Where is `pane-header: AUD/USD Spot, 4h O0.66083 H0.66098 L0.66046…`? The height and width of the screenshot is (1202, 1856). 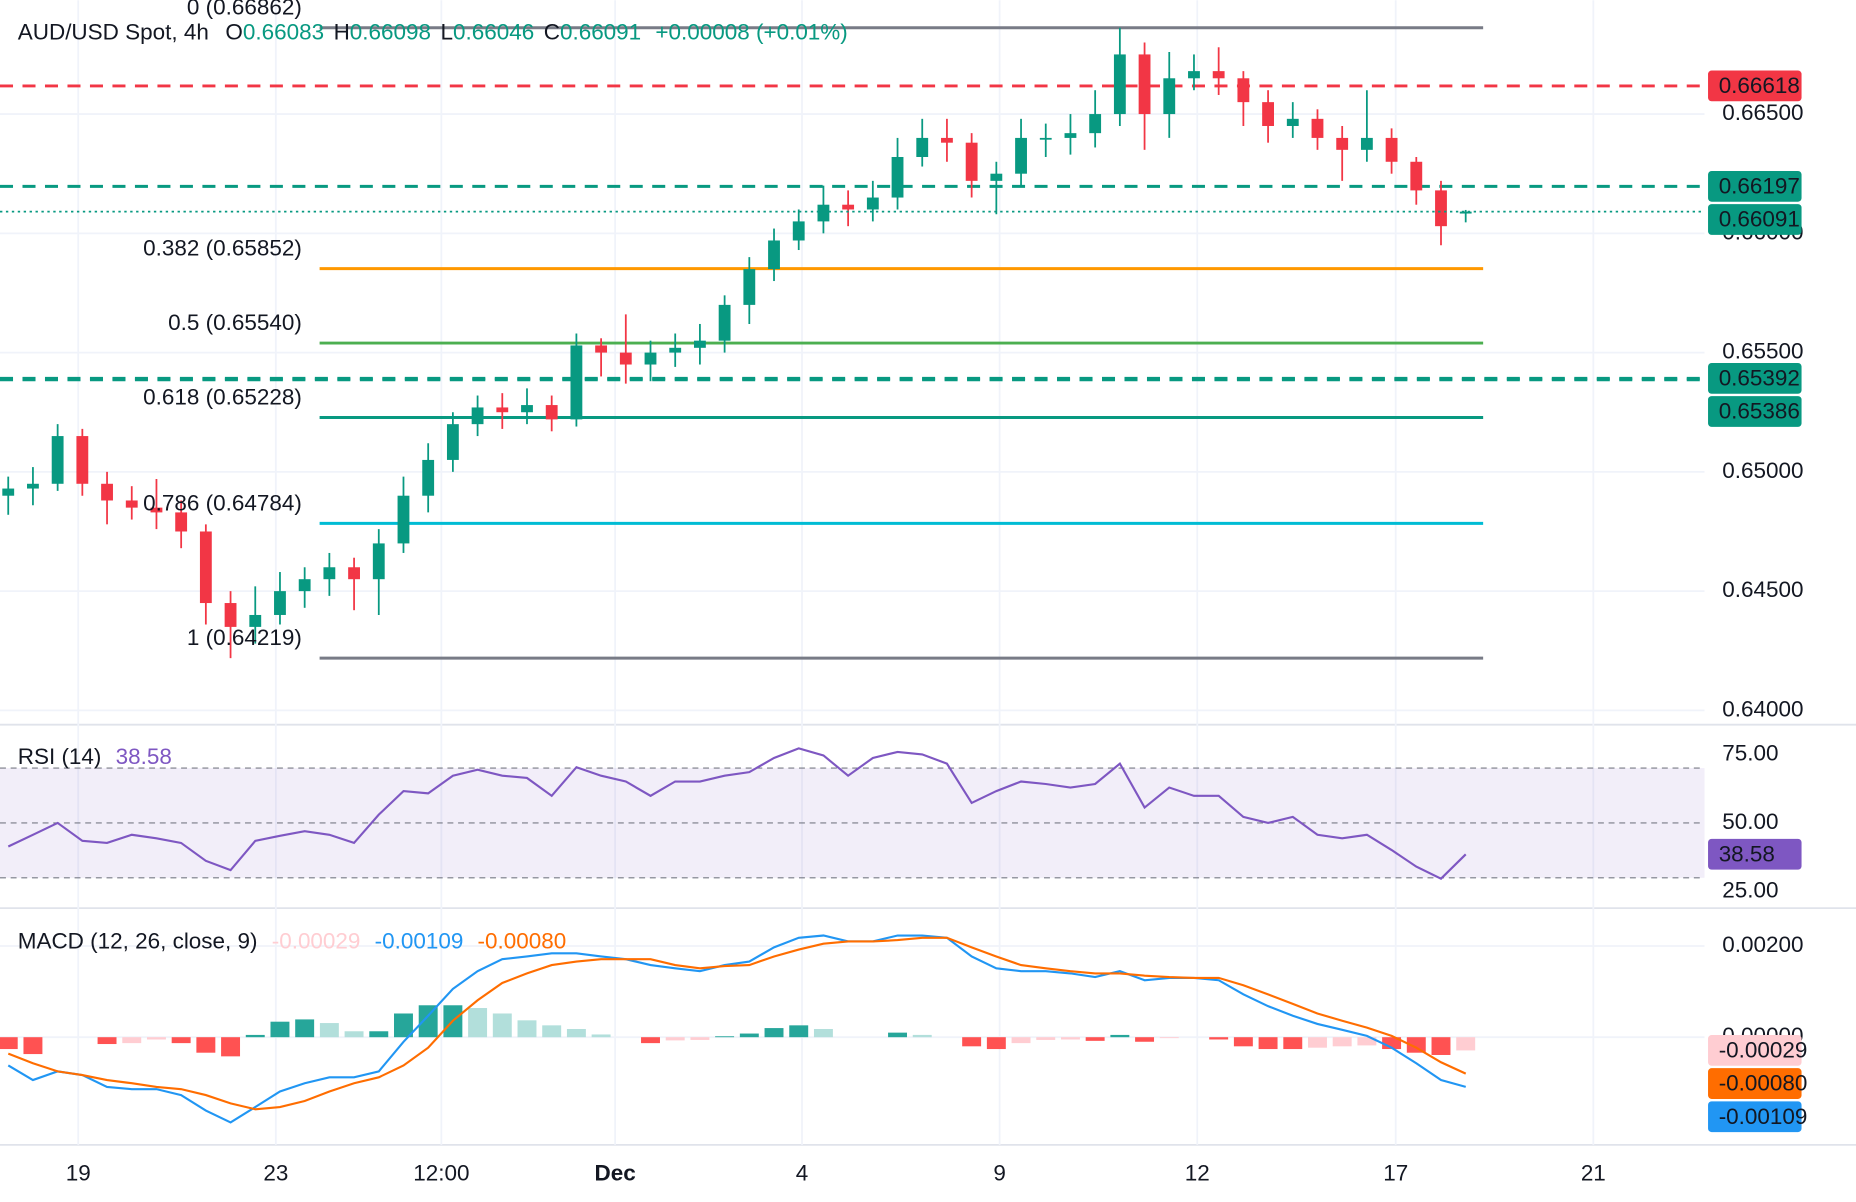 pane-header: AUD/USD Spot, 4h O0.66083 H0.66098 L0.66046… is located at coordinates (433, 31).